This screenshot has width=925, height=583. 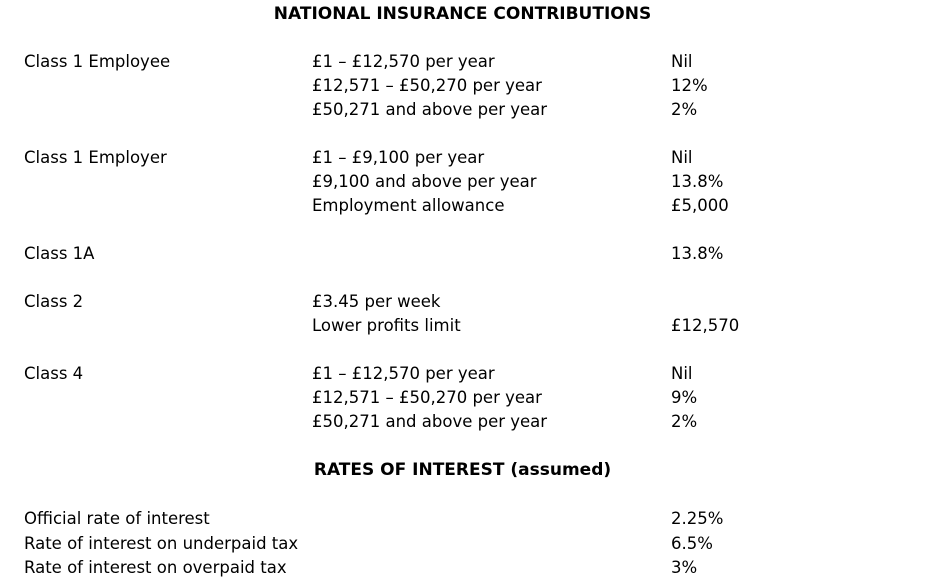 What do you see at coordinates (689, 85) in the screenshot?
I see `rate: 12%` at bounding box center [689, 85].